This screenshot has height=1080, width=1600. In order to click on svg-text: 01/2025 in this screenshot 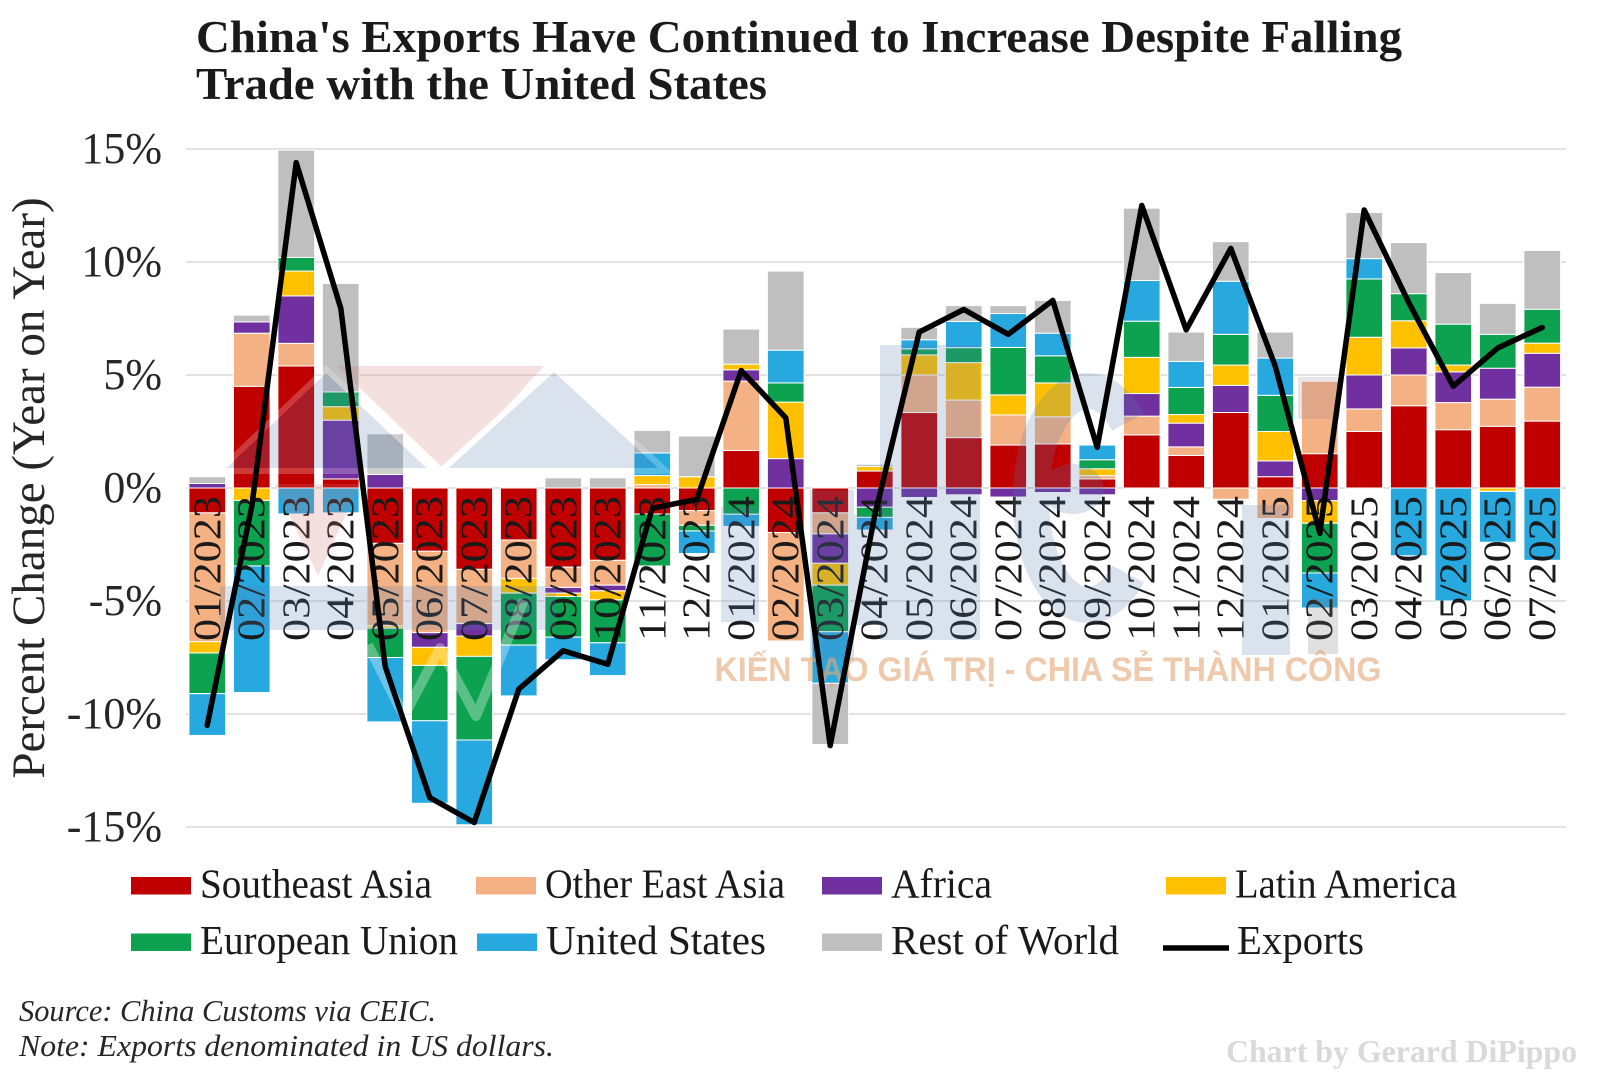, I will do `click(1275, 568)`.